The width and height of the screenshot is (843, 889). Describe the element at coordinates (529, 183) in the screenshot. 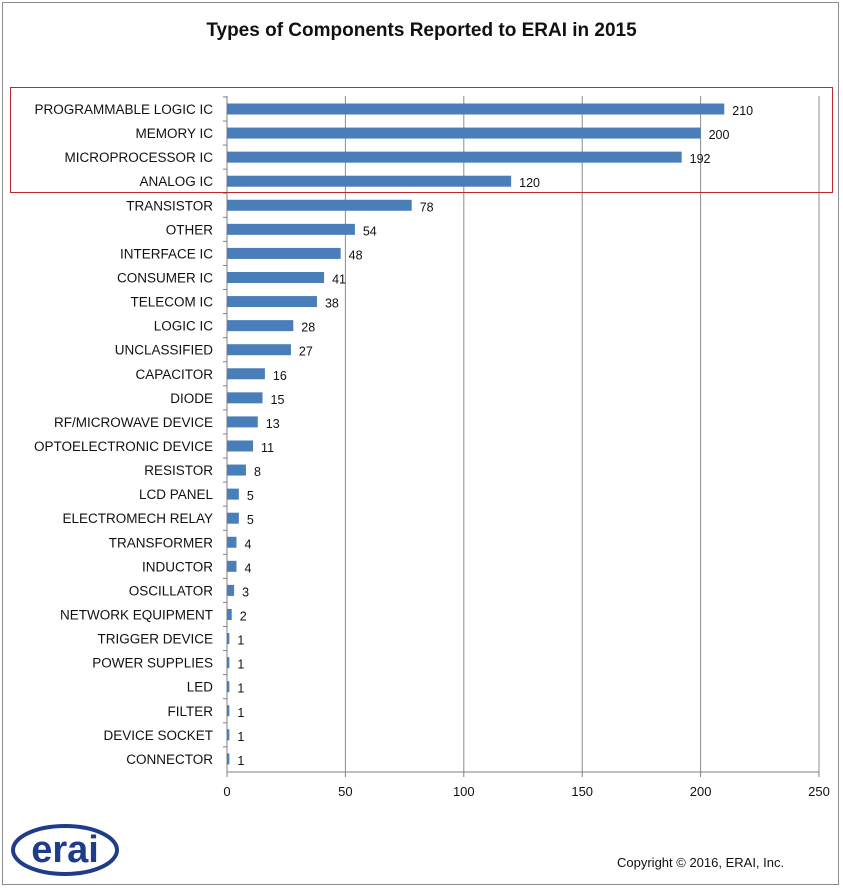

I see `value-label: 120` at that location.